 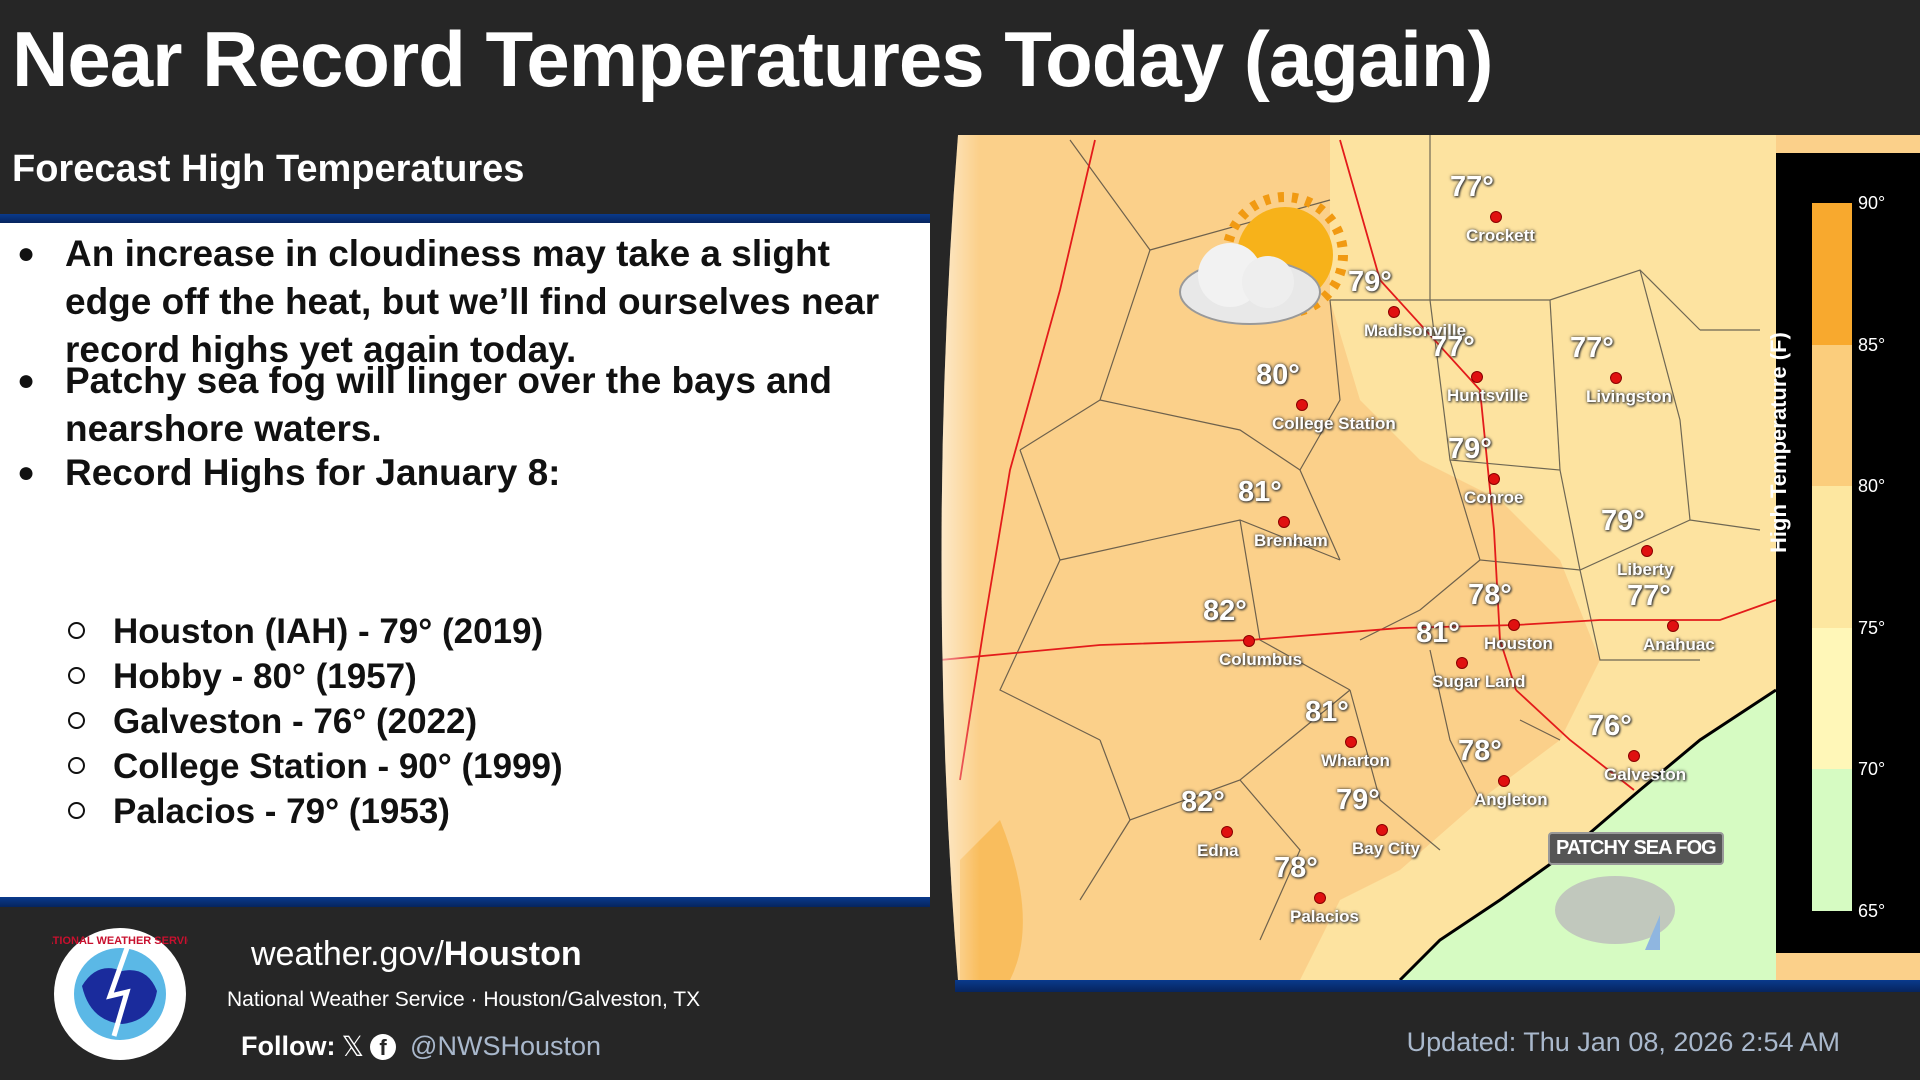 What do you see at coordinates (1629, 396) in the screenshot?
I see `city-name: Livingston` at bounding box center [1629, 396].